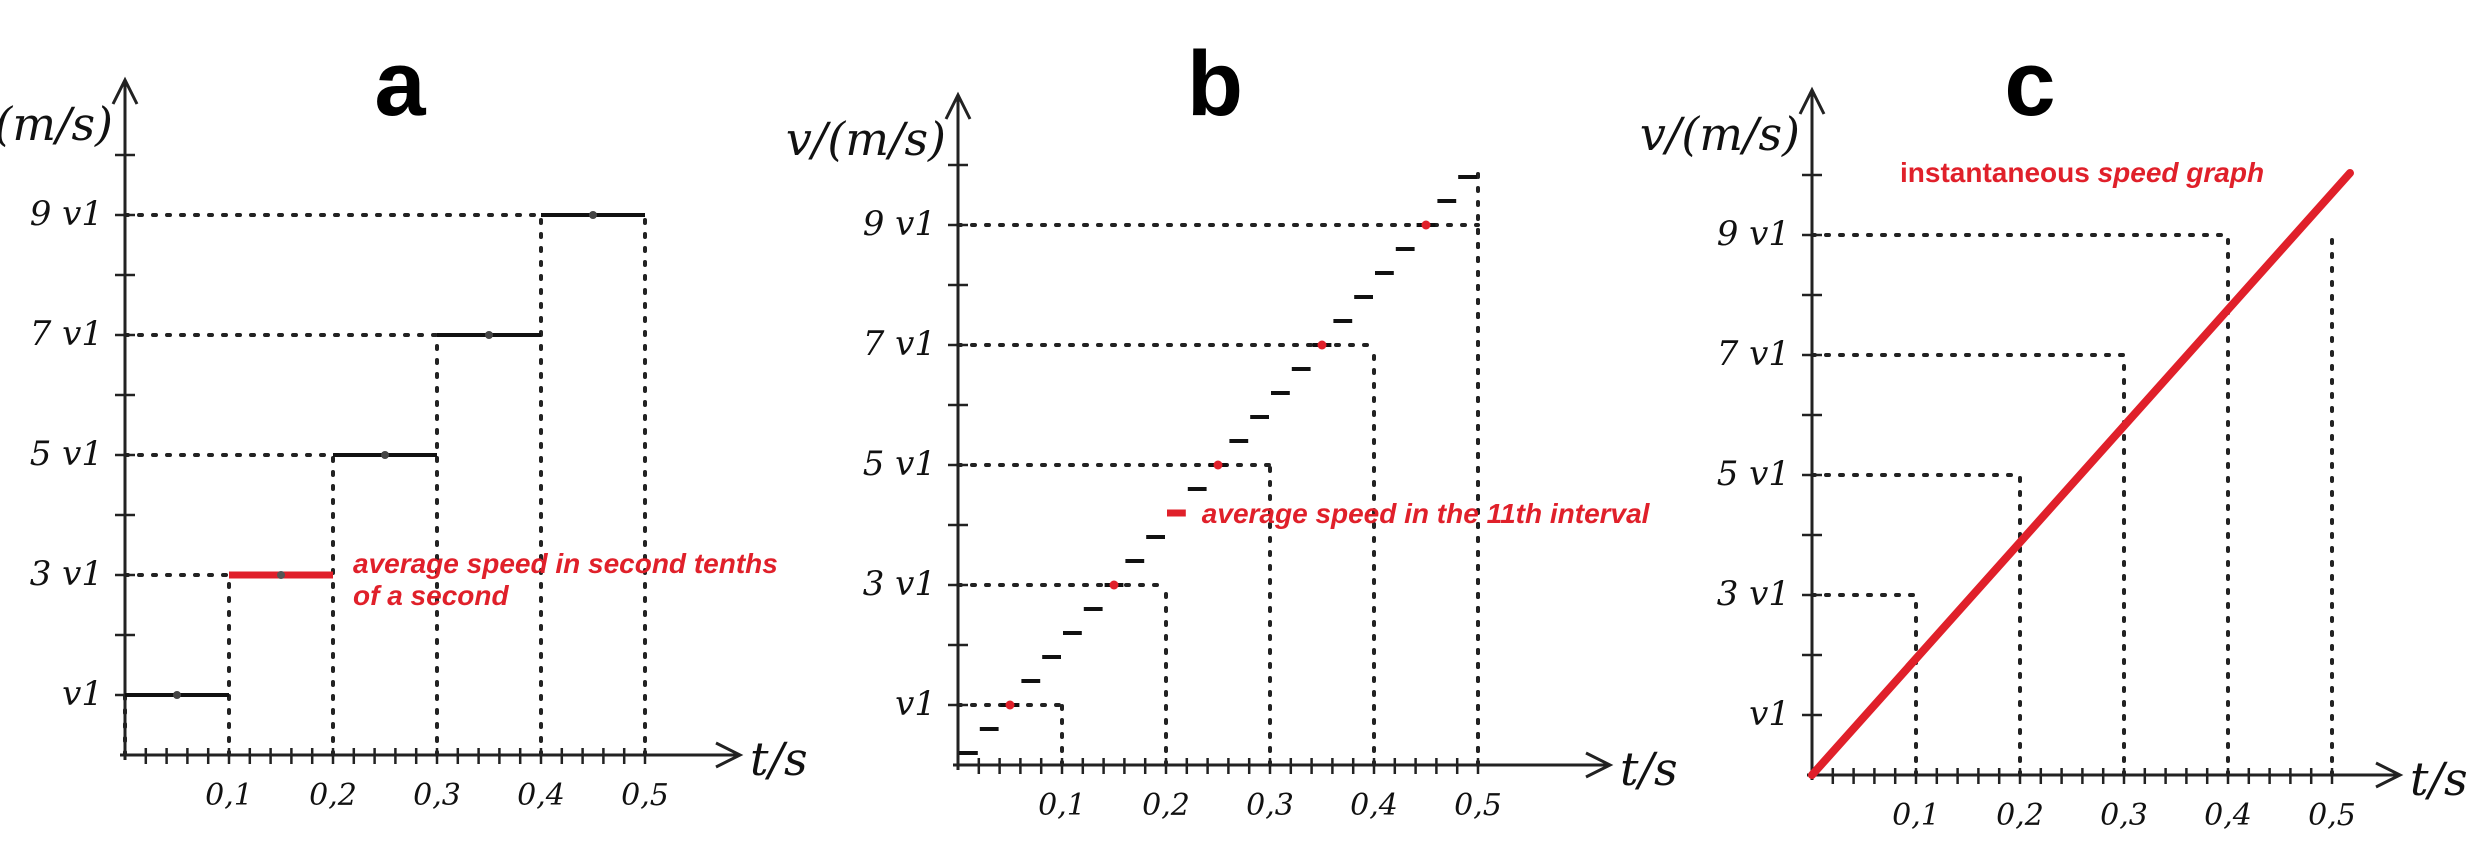  Describe the element at coordinates (565, 563) in the screenshot. I see `annotation-line1: average speed in second tenths` at that location.